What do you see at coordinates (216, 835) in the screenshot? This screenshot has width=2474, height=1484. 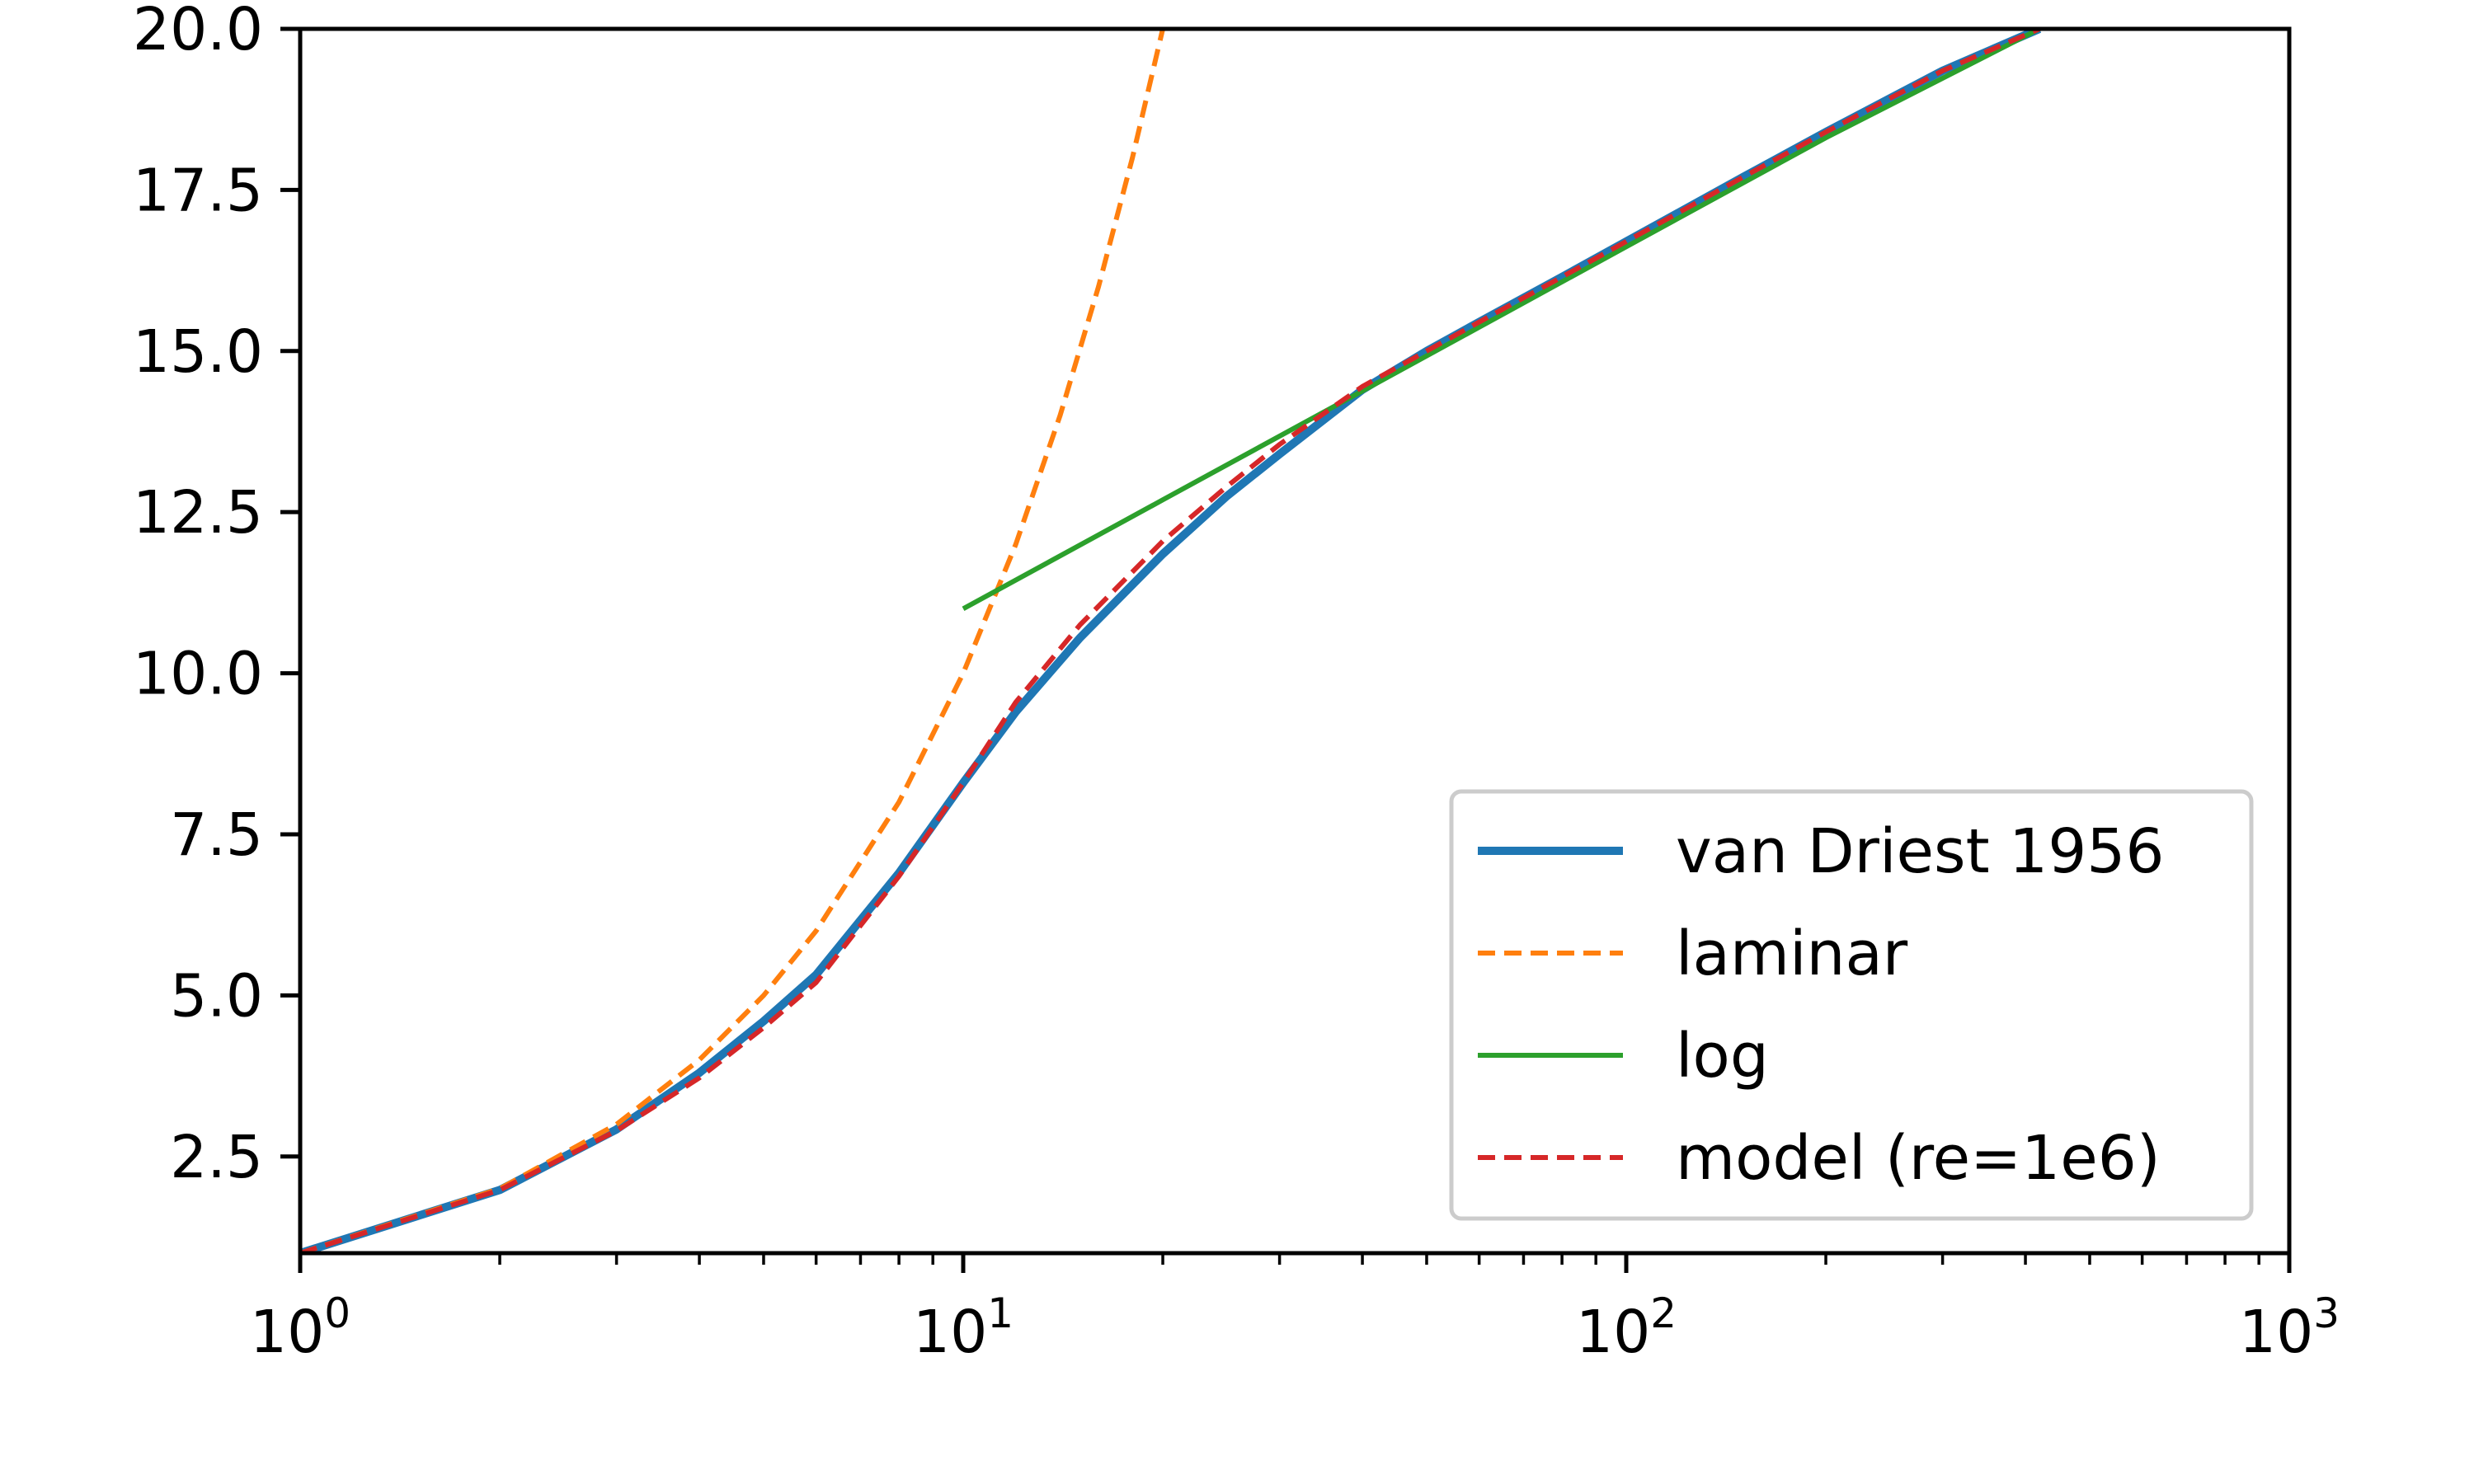 I see `y-tick-label: 7.5` at bounding box center [216, 835].